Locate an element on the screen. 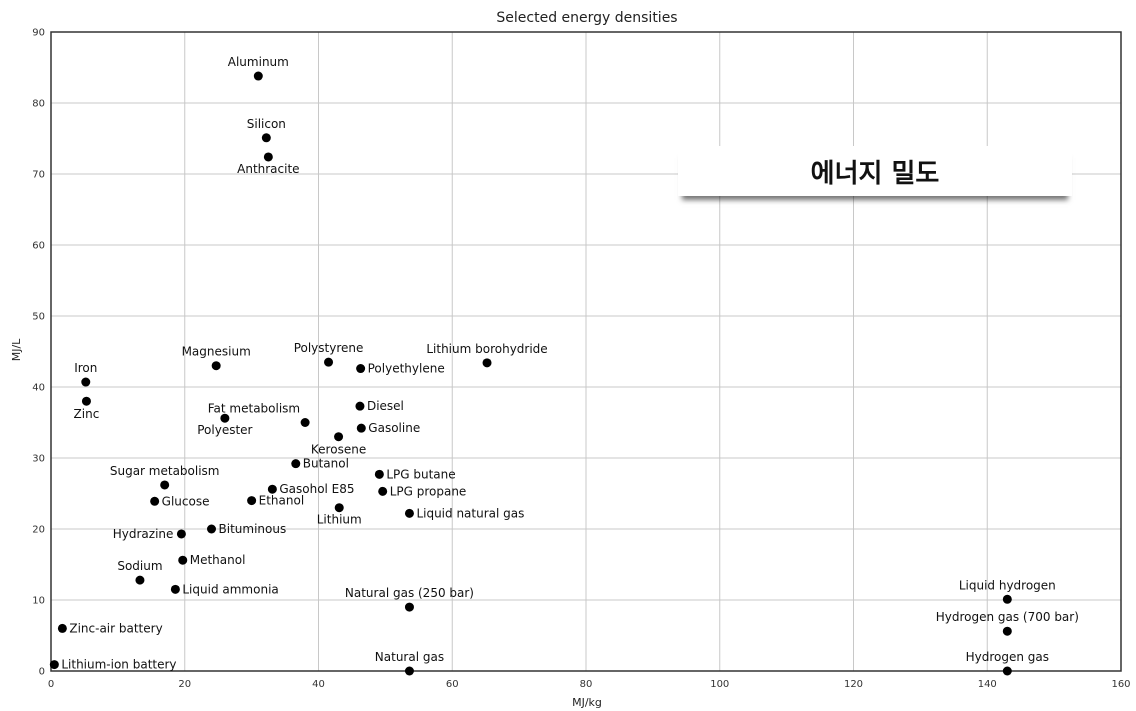 The image size is (1136, 711). data-point-label: LPG butane is located at coordinates (420, 474).